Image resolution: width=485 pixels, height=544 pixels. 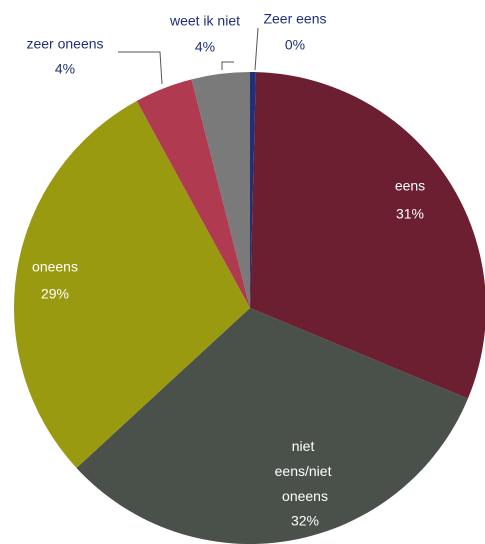 I want to click on slice-value-label: 32%, so click(x=305, y=521).